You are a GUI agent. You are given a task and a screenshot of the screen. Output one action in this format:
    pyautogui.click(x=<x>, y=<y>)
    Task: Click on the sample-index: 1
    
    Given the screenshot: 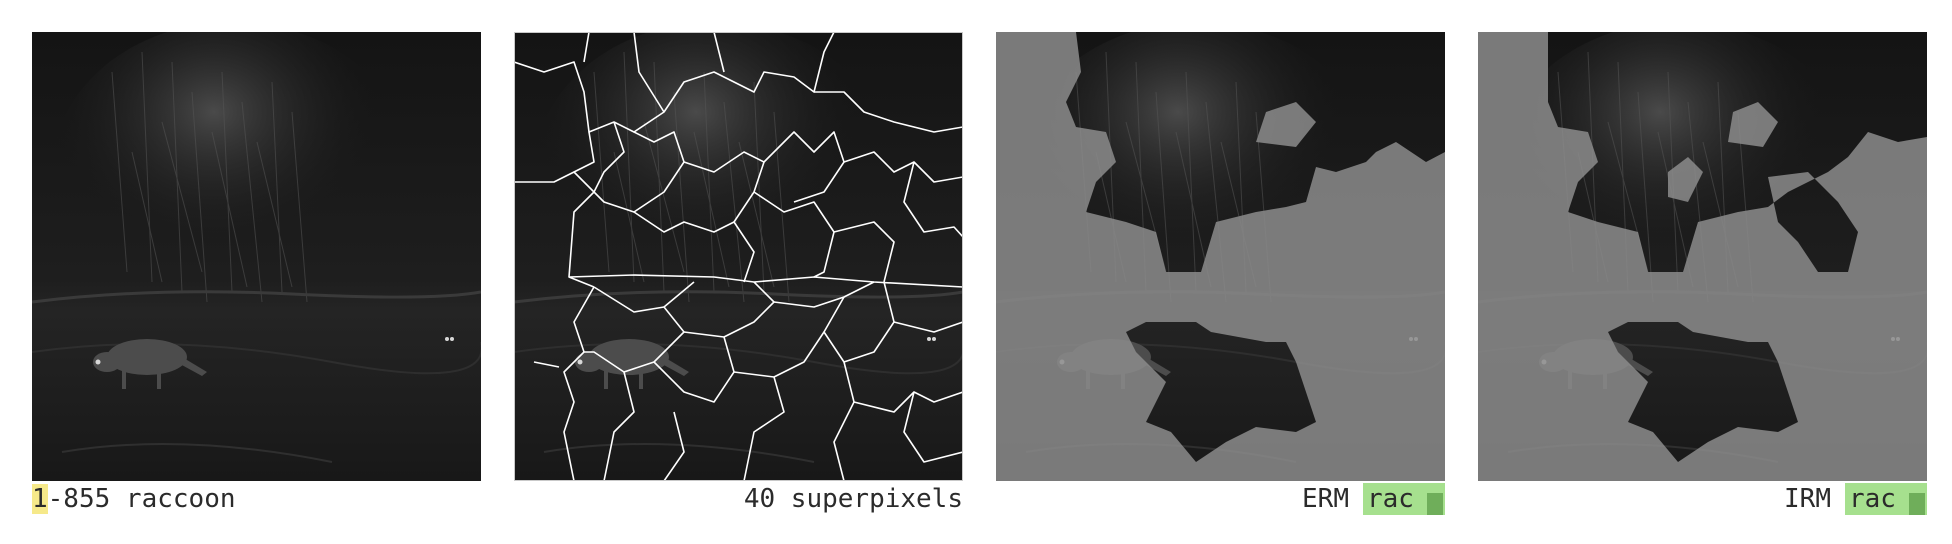 What is the action you would take?
    pyautogui.click(x=40, y=499)
    